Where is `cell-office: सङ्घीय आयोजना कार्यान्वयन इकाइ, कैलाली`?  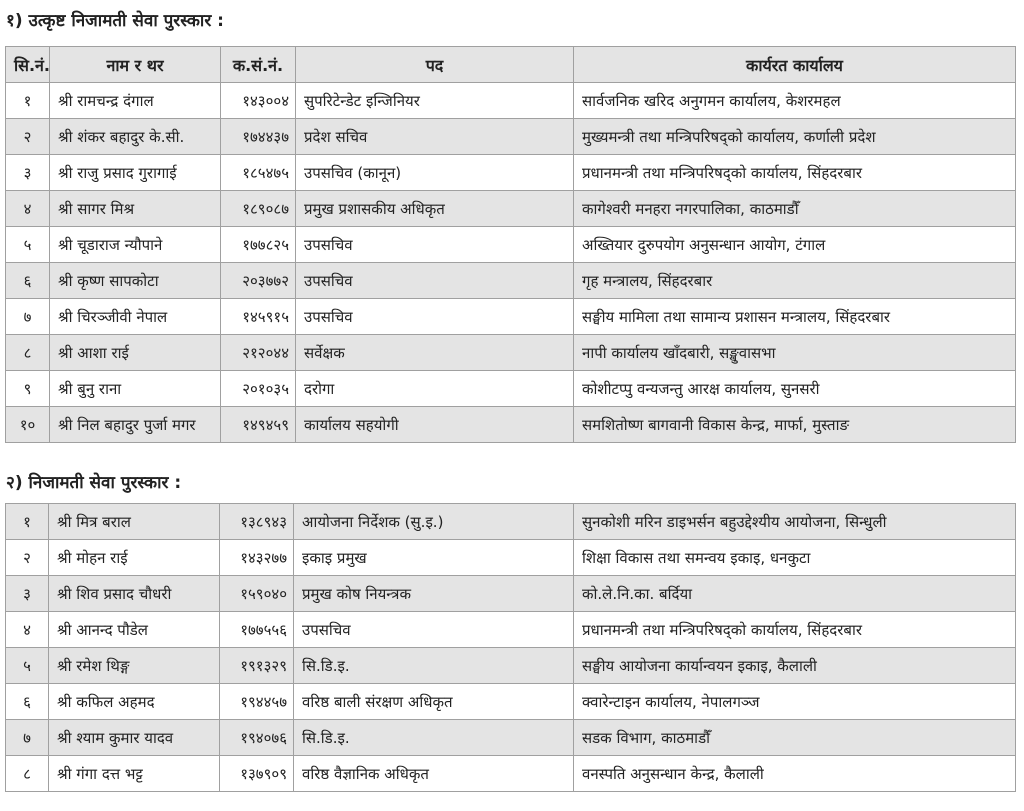
cell-office: सङ्घीय आयोजना कार्यान्वयन इकाइ, कैलाली is located at coordinates (794, 665).